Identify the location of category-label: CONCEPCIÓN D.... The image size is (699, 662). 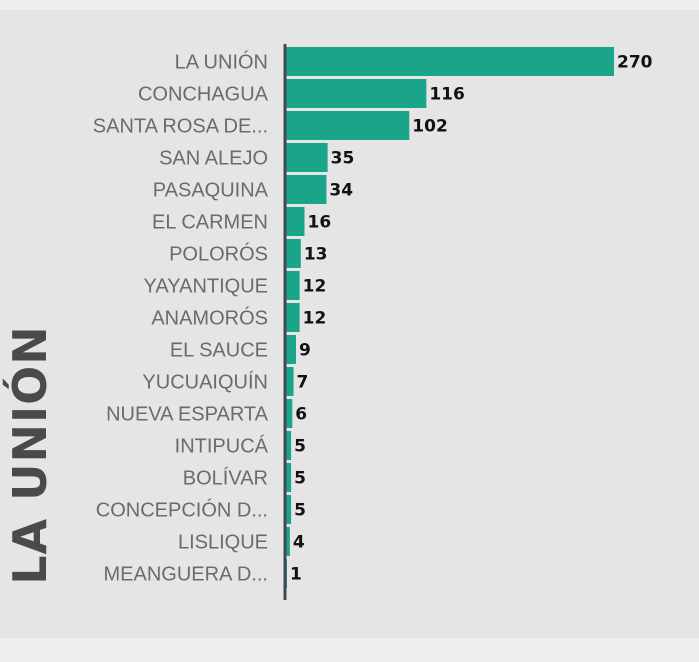
(182, 510).